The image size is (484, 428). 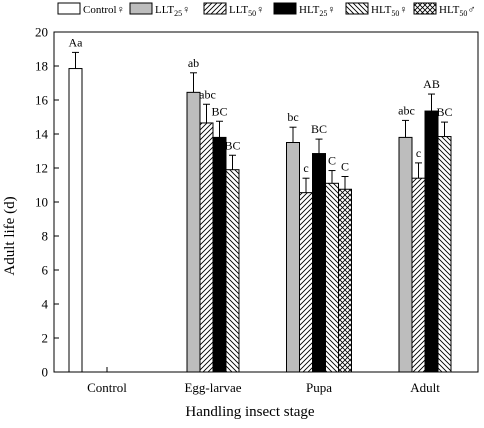 What do you see at coordinates (431, 84) in the screenshot?
I see `significance-label: AB` at bounding box center [431, 84].